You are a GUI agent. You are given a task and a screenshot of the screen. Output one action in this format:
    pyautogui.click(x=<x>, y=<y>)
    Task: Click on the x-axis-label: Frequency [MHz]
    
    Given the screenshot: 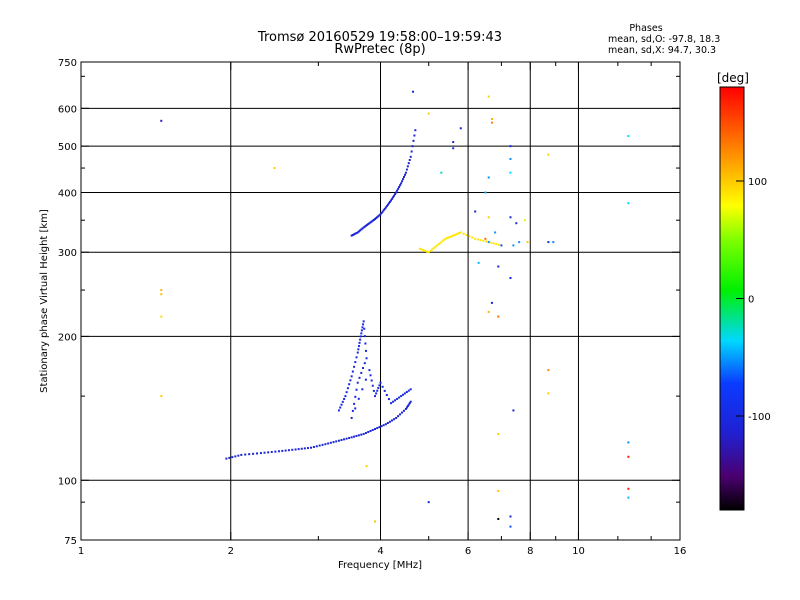 What is the action you would take?
    pyautogui.click(x=380, y=565)
    